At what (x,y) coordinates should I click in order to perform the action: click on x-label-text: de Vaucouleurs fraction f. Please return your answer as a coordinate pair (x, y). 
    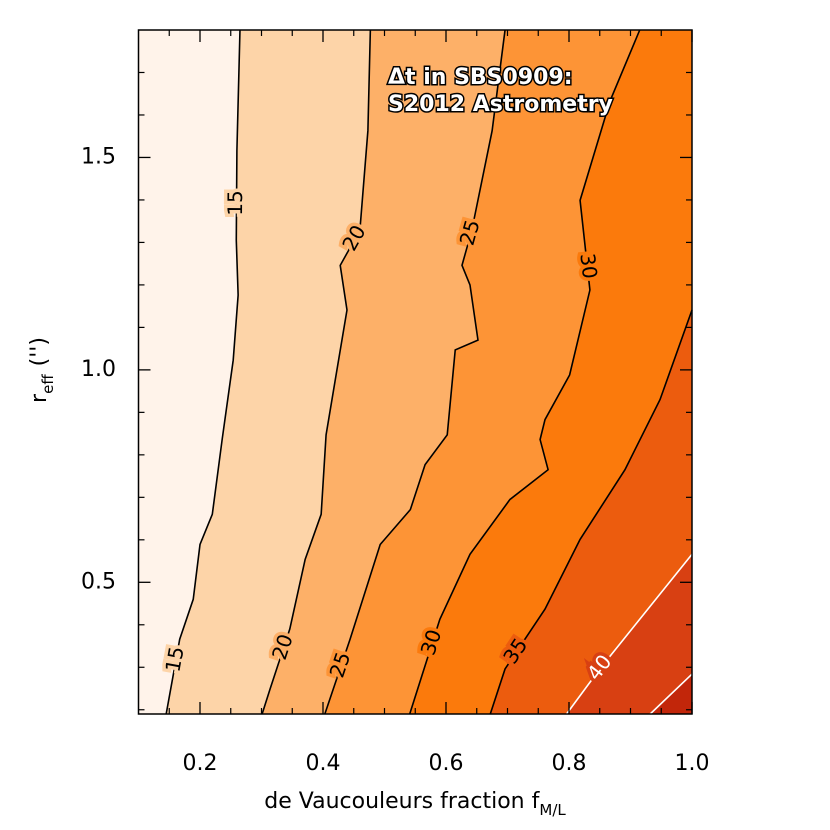
    Looking at the image, I should click on (402, 801).